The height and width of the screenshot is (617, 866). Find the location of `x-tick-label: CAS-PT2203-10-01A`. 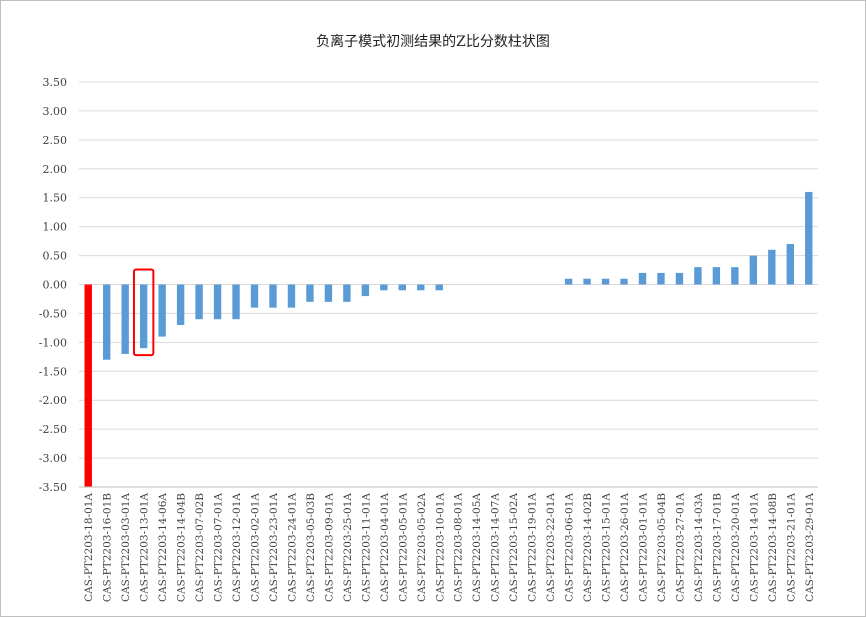

x-tick-label: CAS-PT2203-10-01A is located at coordinates (440, 547).